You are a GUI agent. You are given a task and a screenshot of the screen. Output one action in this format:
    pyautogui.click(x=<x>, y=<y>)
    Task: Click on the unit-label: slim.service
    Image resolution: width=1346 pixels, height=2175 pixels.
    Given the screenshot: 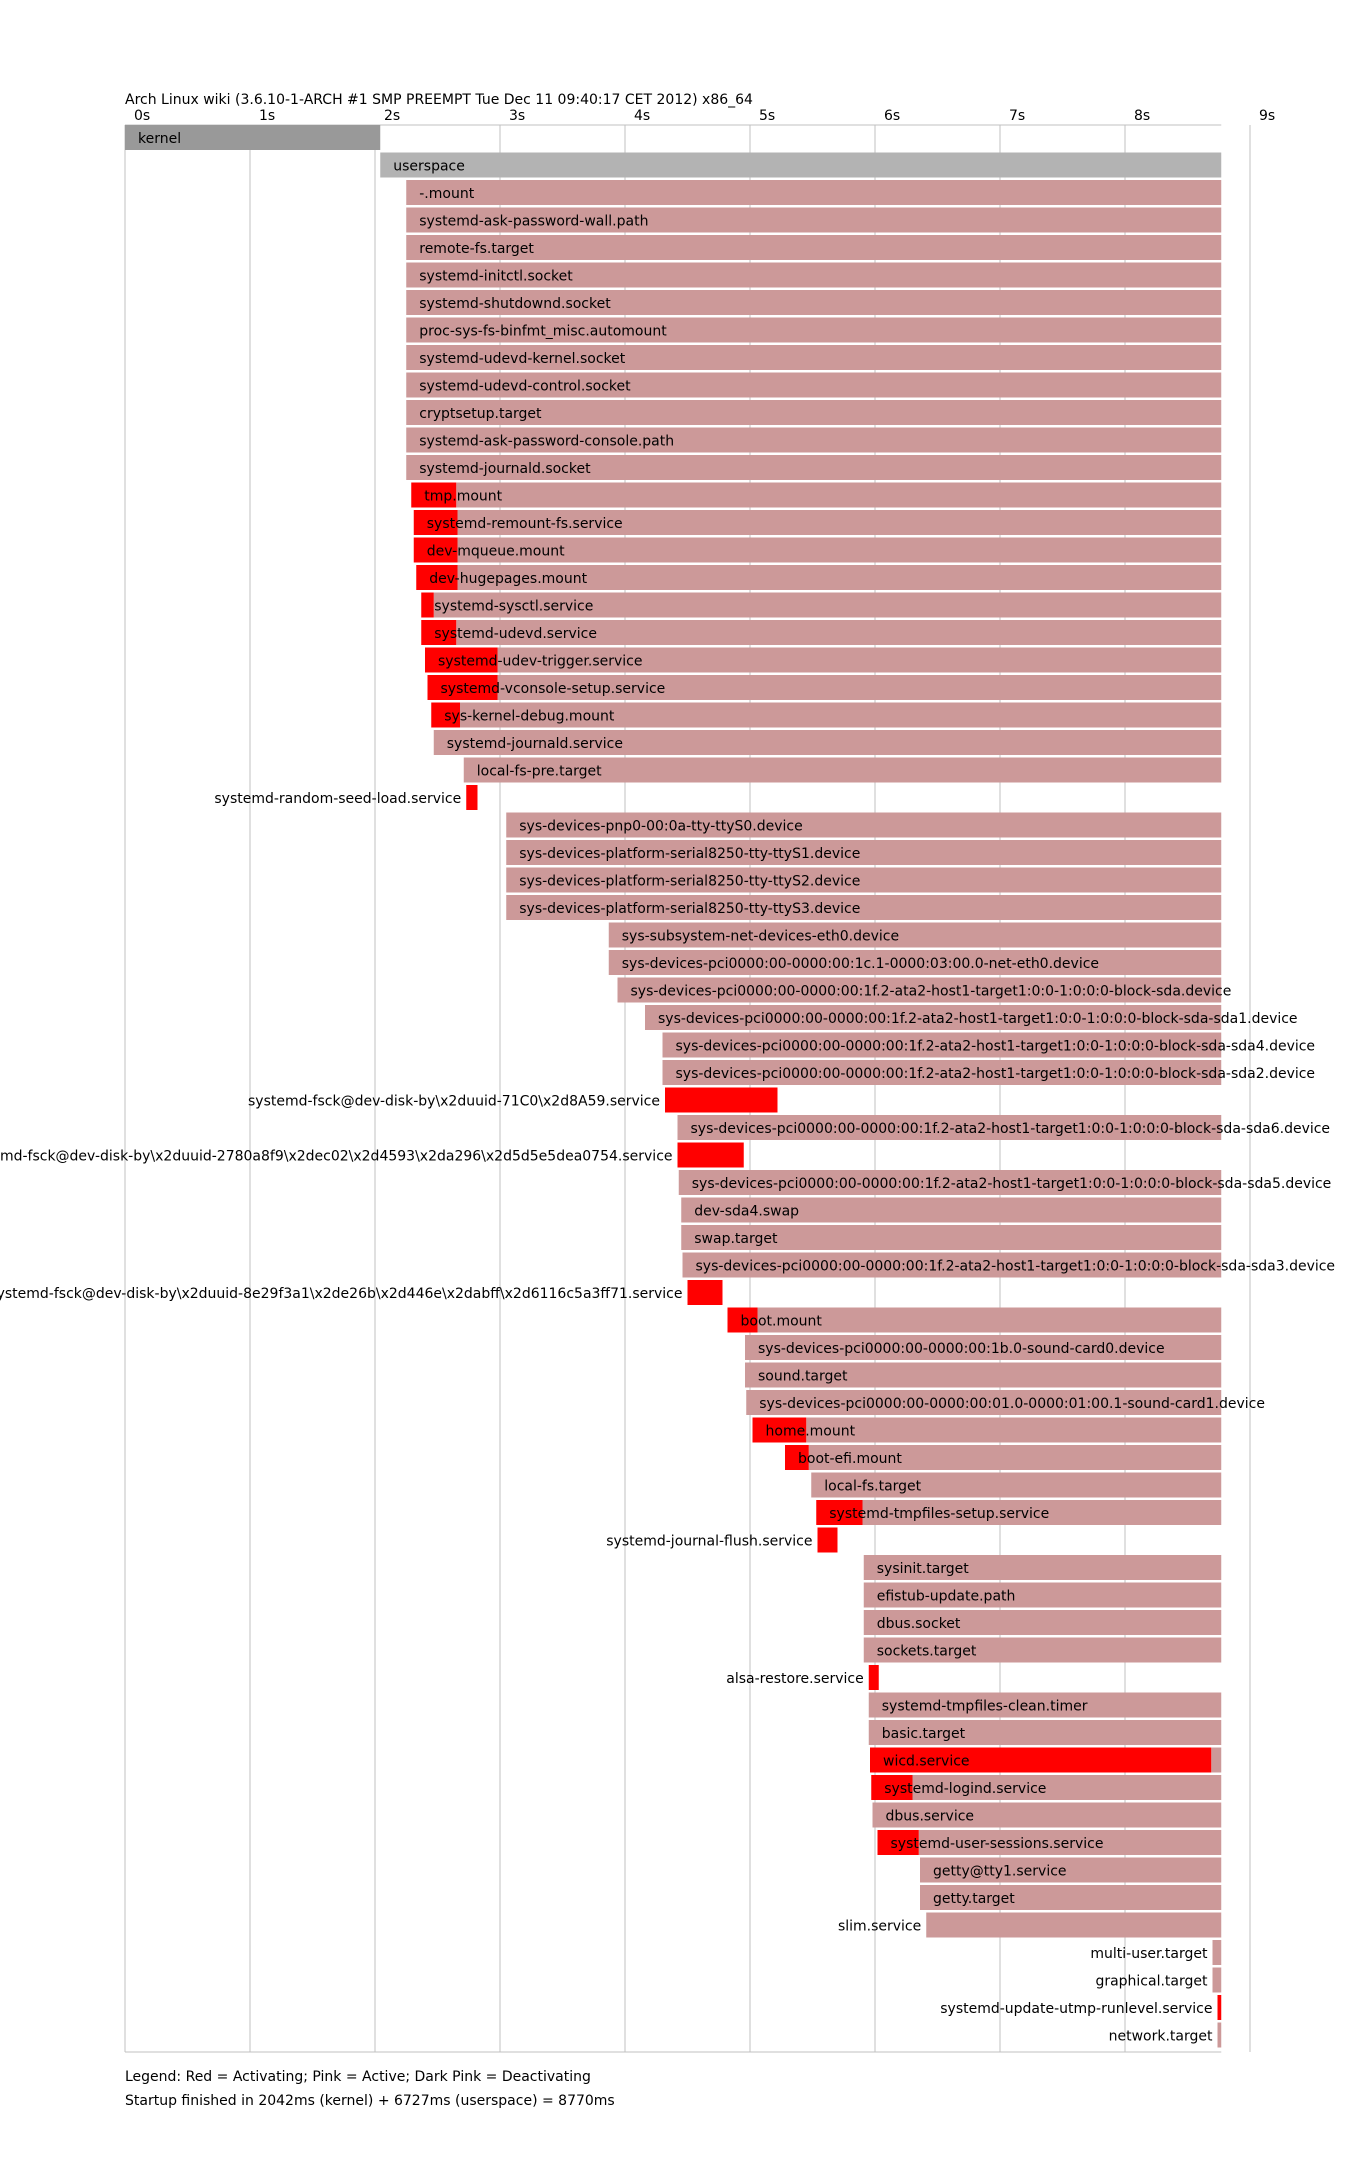 What is the action you would take?
    pyautogui.click(x=879, y=1927)
    